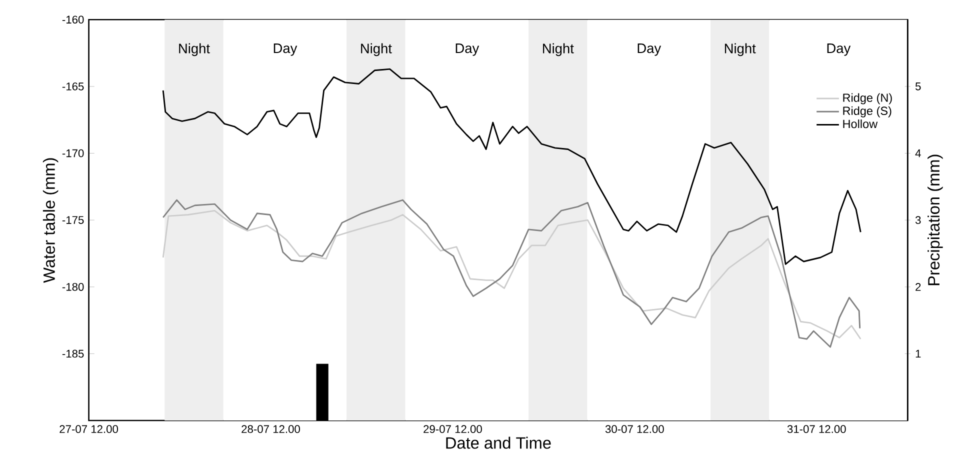 The image size is (956, 463). I want to click on legend-label: Ridge (N), so click(867, 98).